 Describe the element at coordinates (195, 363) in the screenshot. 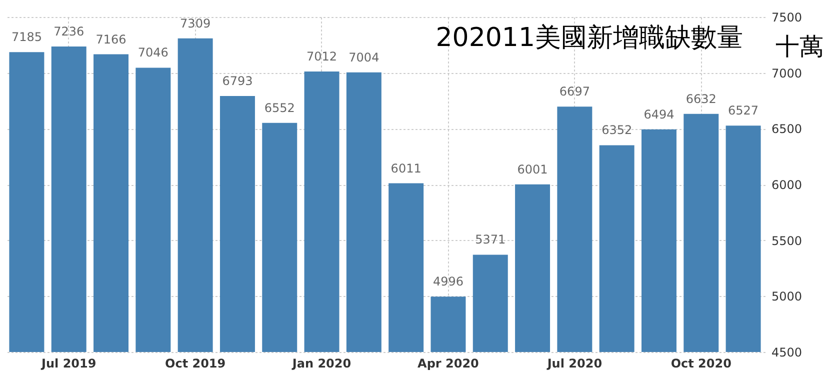

I see `x-tick-label: Oct 2019` at that location.